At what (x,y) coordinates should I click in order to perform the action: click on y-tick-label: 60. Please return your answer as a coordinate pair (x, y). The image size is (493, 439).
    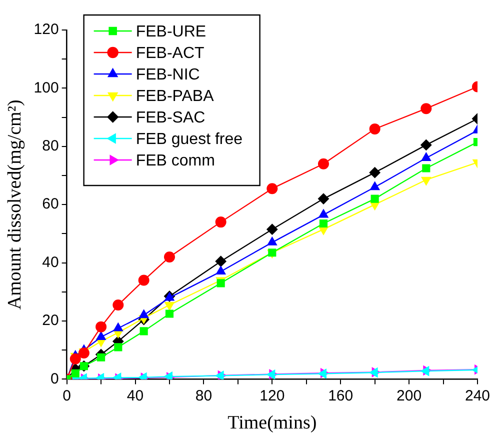
    Looking at the image, I should click on (50, 204).